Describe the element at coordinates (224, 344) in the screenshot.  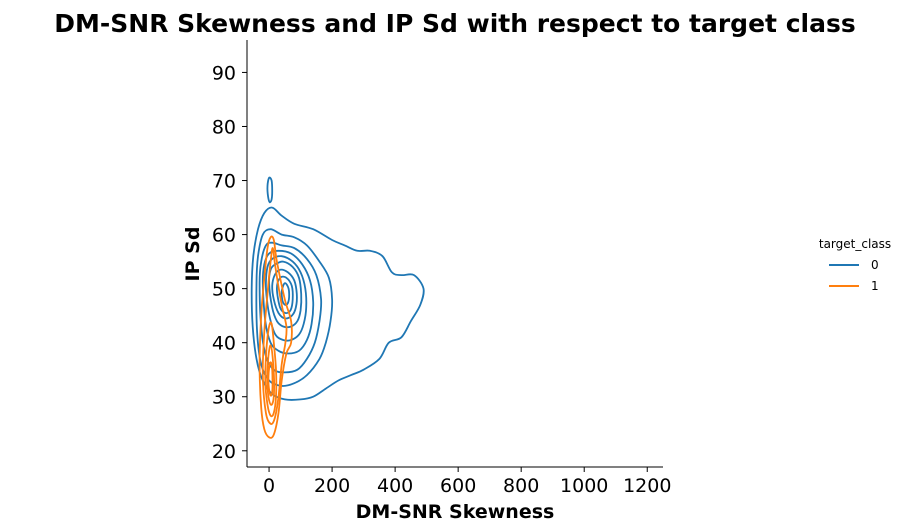
I see `y-tick-label: 40` at that location.